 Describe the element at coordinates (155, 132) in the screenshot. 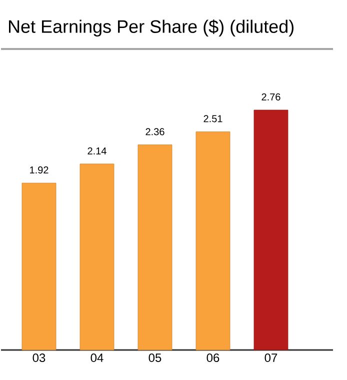

I see `data-label: 2.36` at that location.